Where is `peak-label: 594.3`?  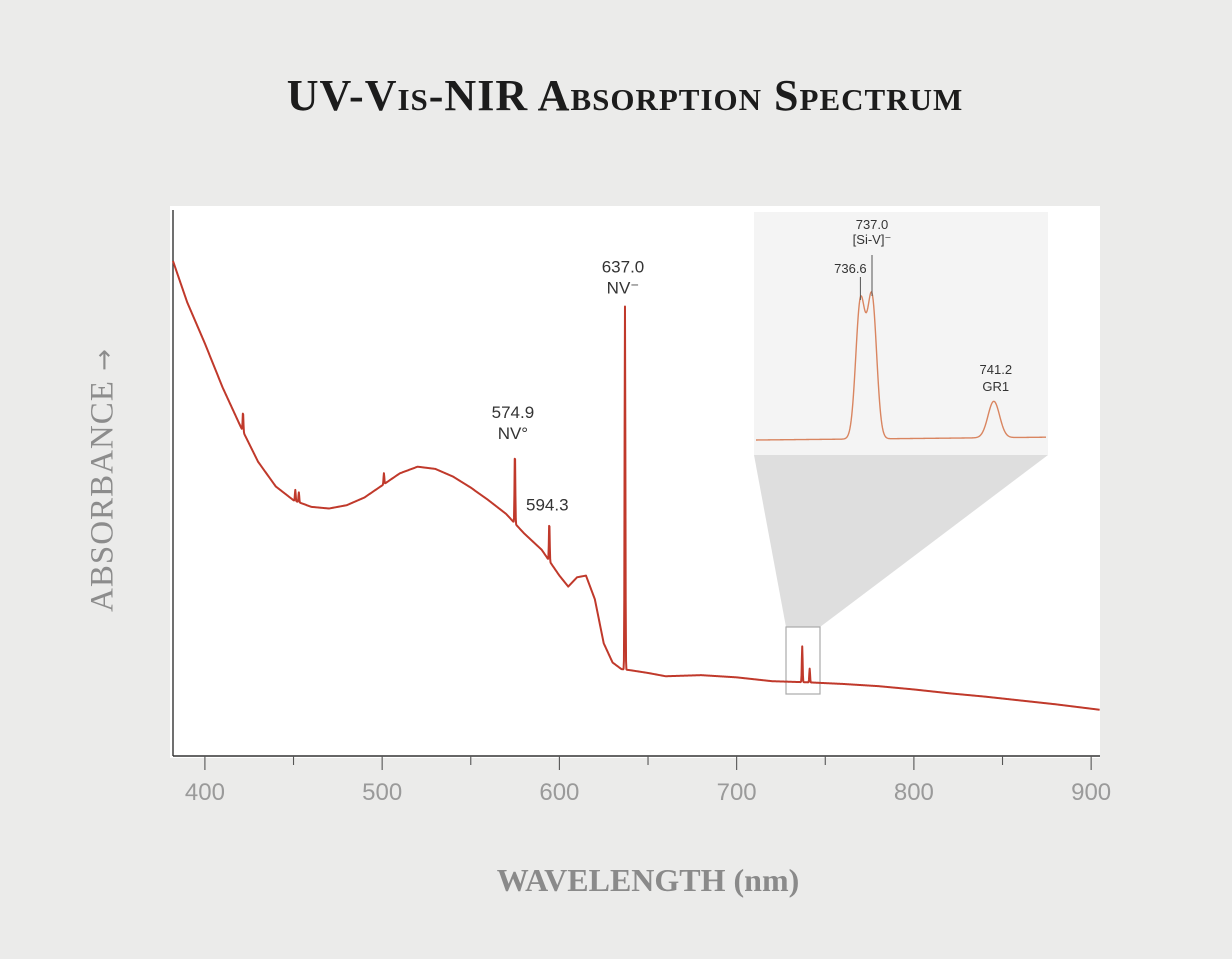
peak-label: 594.3 is located at coordinates (547, 504).